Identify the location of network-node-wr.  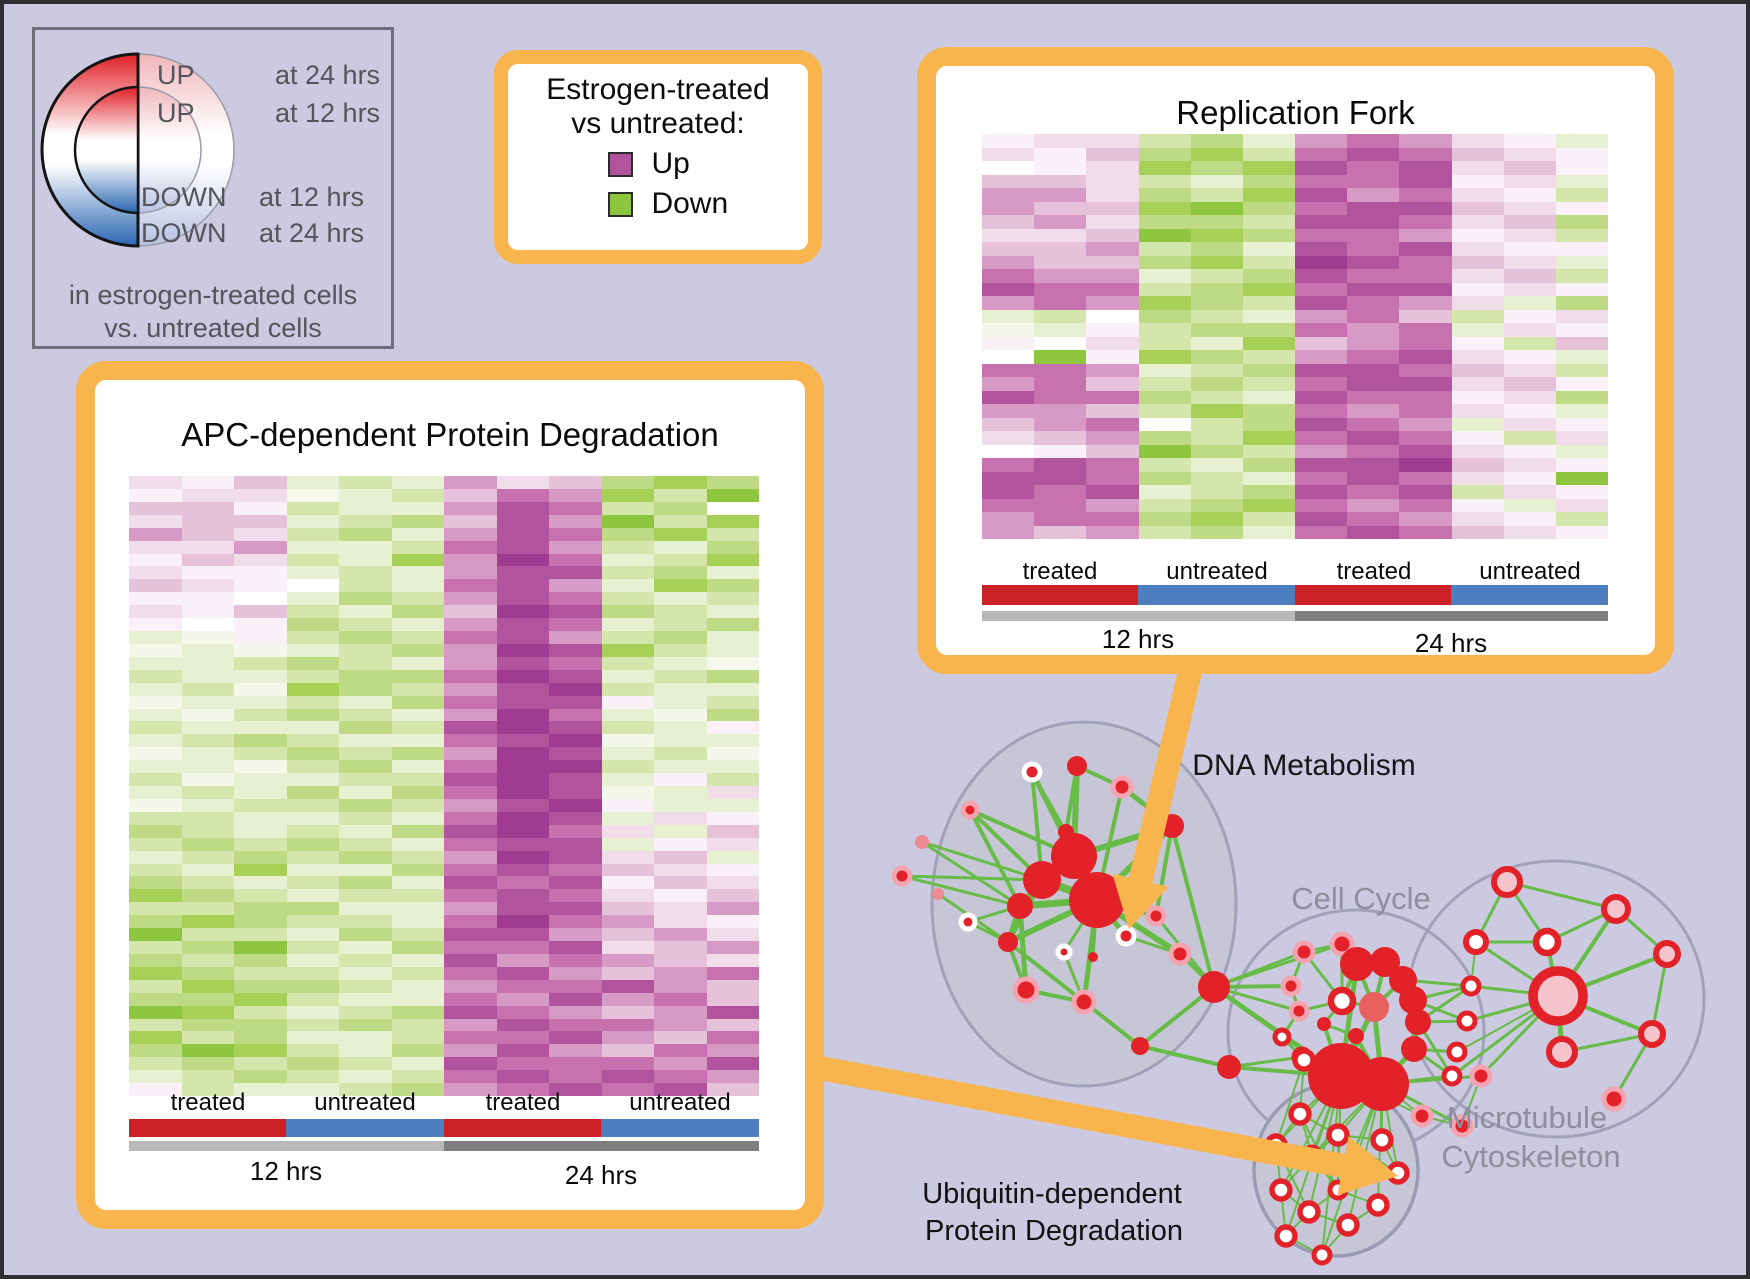
(1302, 1057).